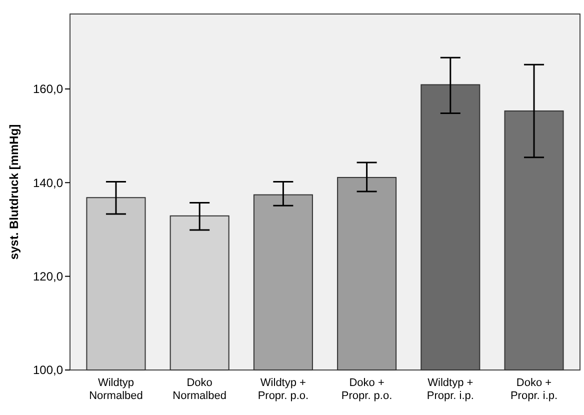  Describe the element at coordinates (450, 389) in the screenshot. I see `x-tick-label: Wildtyp + Propr. i.p.` at that location.